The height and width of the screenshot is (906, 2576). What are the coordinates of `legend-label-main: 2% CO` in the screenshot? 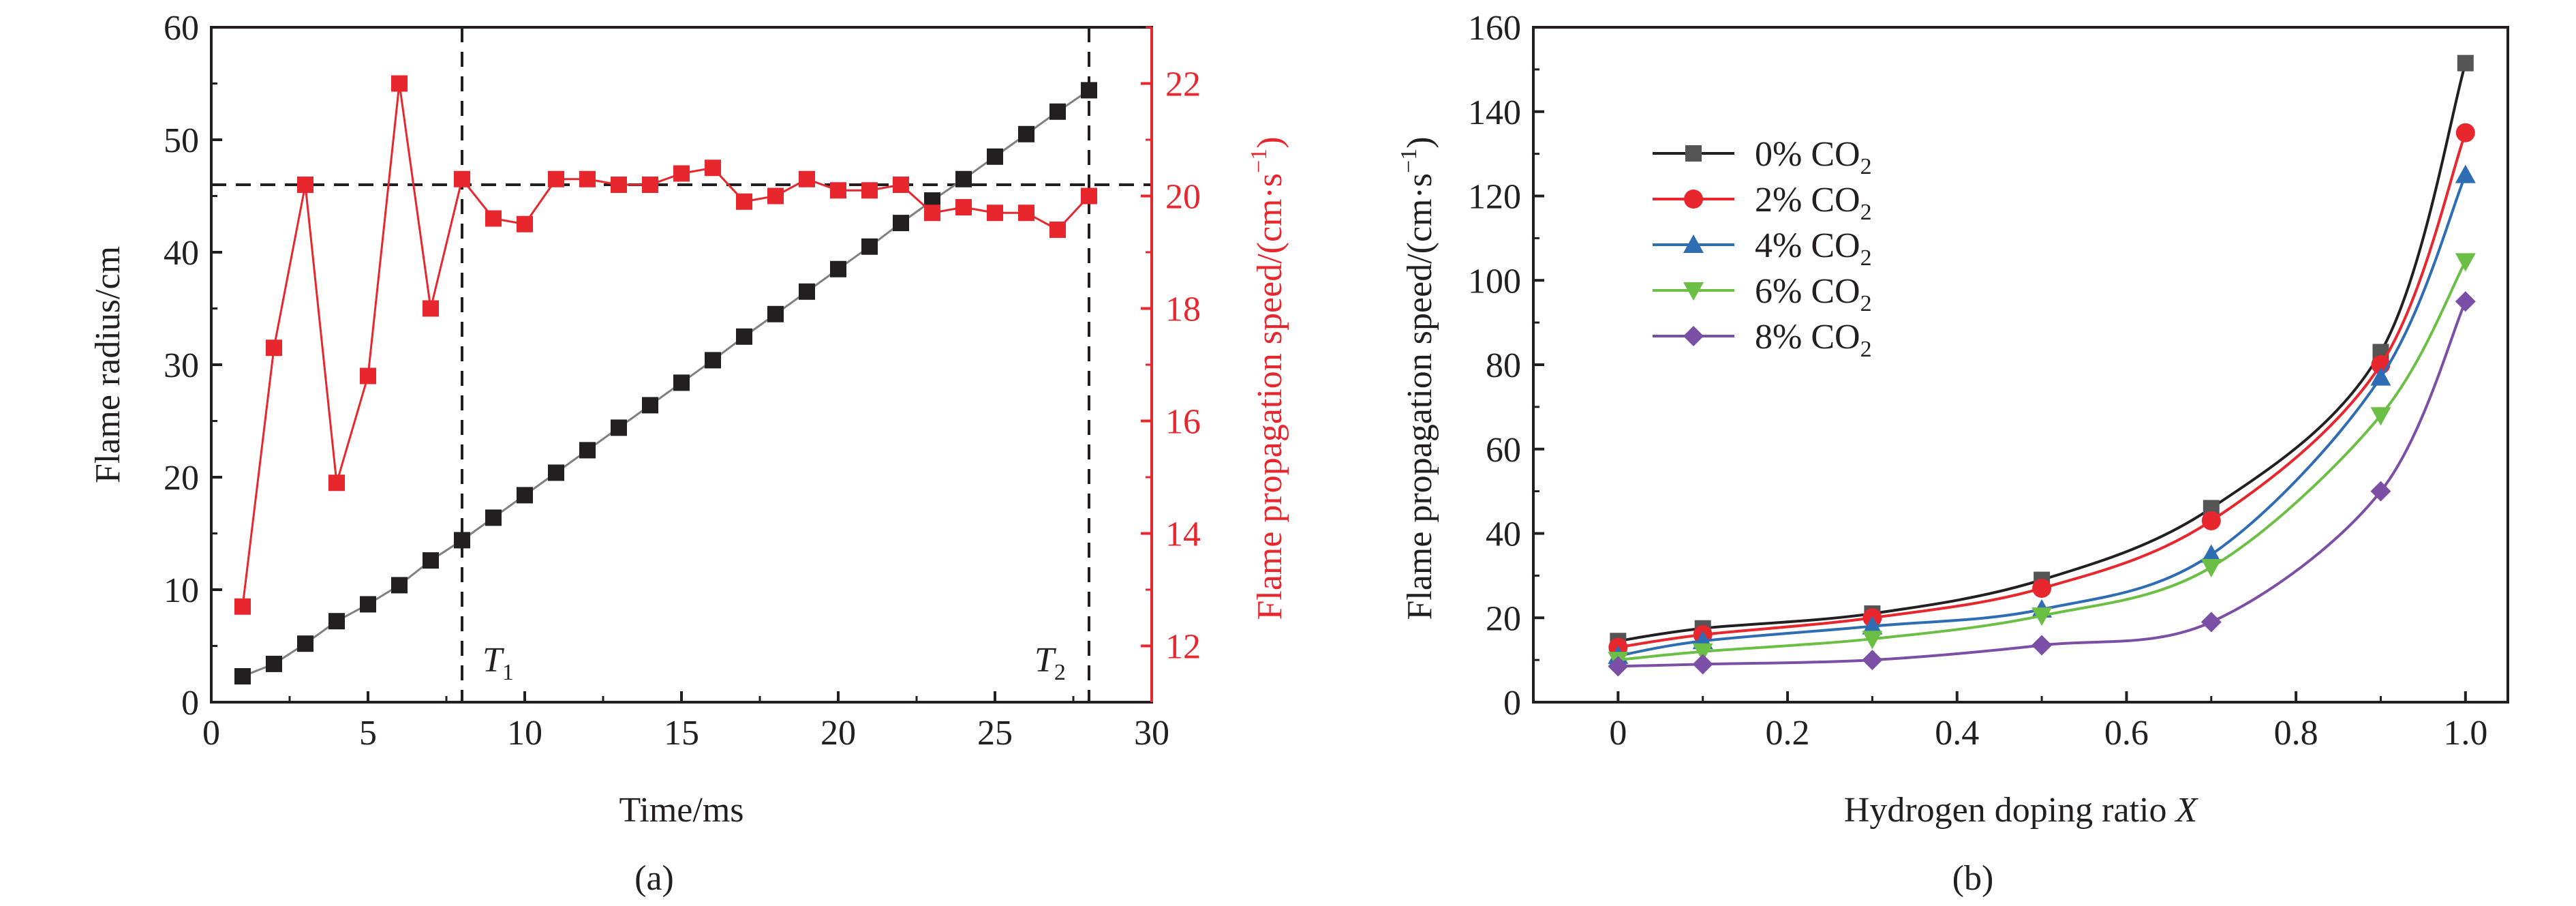 It's located at (1808, 200).